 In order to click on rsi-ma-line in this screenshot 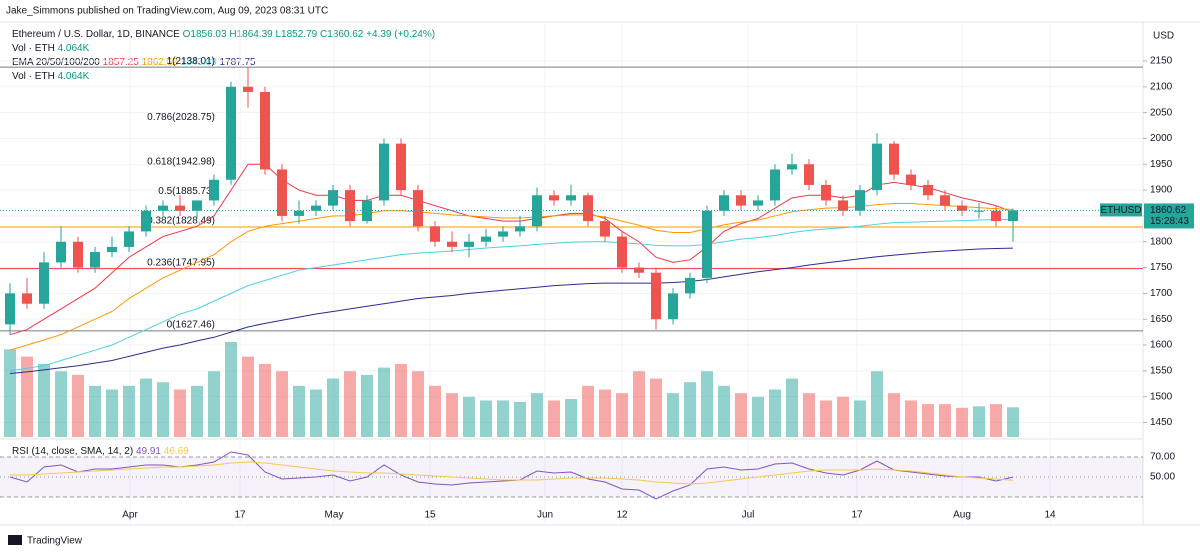, I will do `click(512, 473)`.